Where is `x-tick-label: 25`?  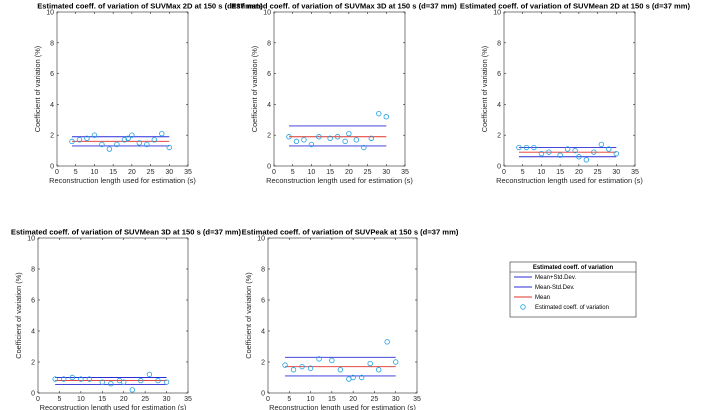 x-tick-label: 25 is located at coordinates (598, 172).